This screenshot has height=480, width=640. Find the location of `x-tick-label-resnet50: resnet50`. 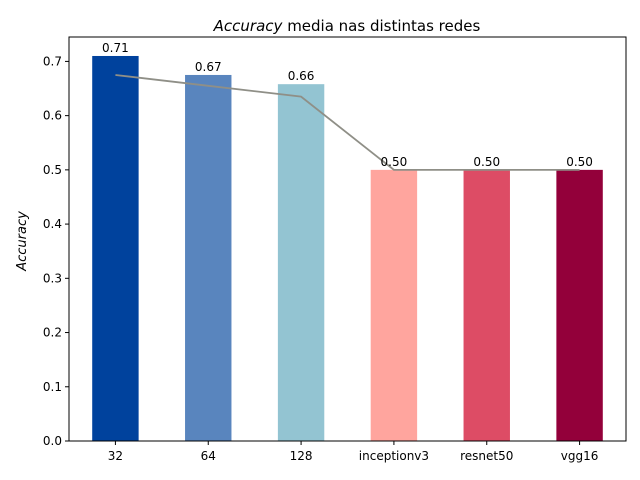

x-tick-label-resnet50: resnet50 is located at coordinates (486, 456).